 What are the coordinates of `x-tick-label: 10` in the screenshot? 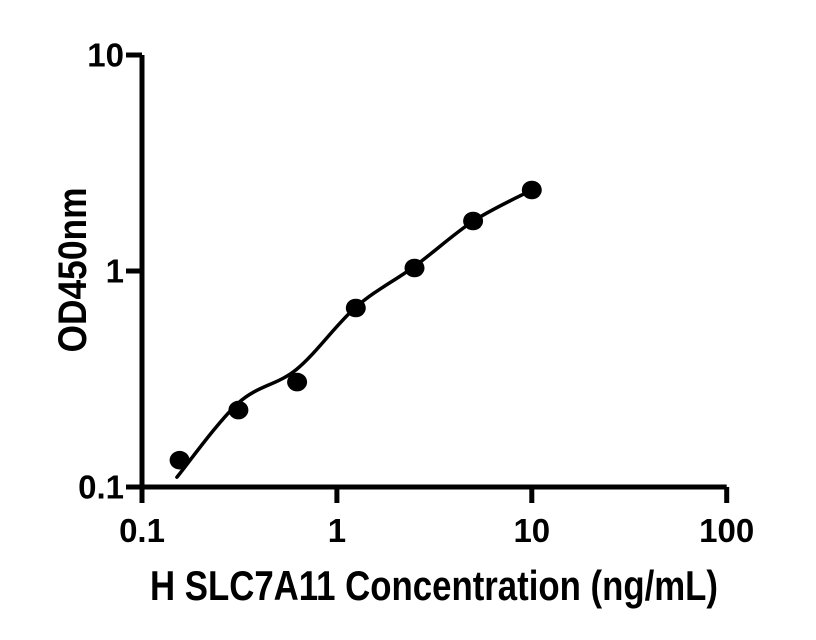 It's located at (531, 530).